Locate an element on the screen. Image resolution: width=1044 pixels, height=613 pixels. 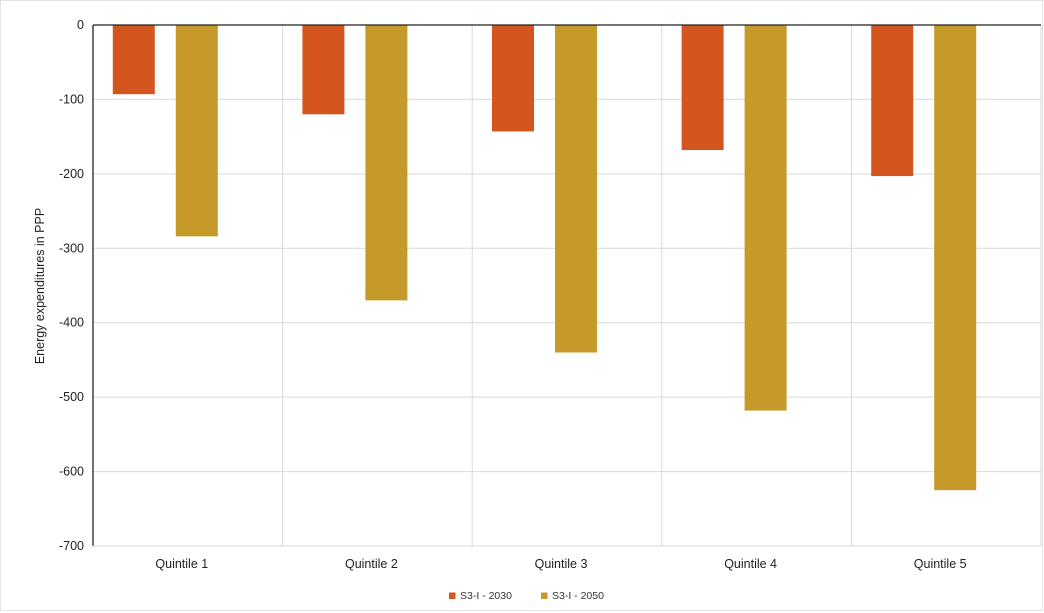
y-tick-label: -500 is located at coordinates (71, 397).